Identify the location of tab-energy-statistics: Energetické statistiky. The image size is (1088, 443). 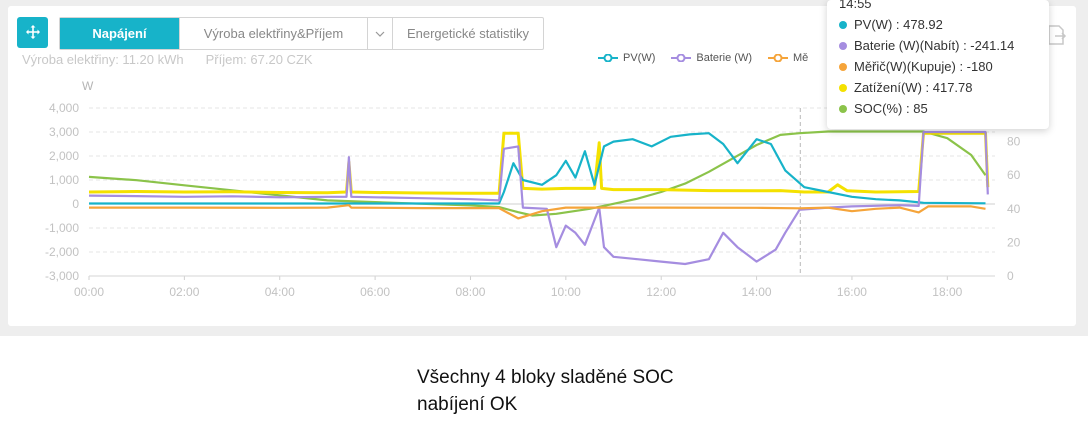
(468, 33).